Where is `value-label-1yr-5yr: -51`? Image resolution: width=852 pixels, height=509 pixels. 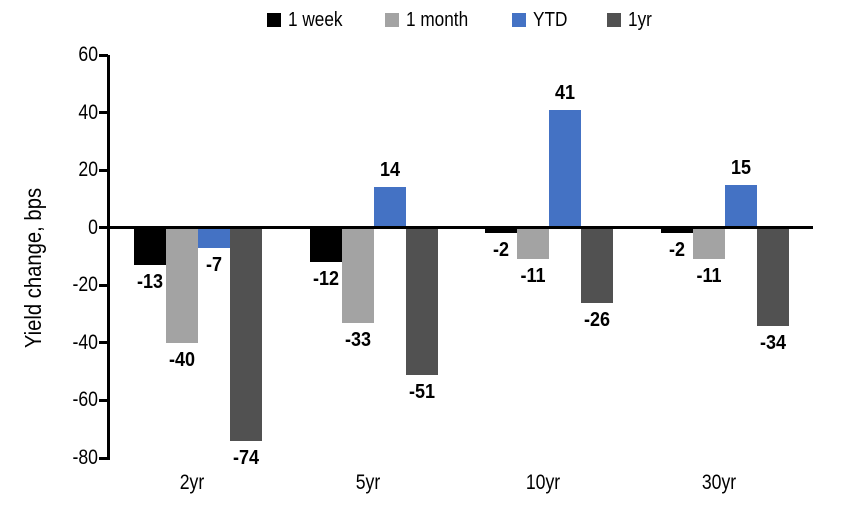
value-label-1yr-5yr: -51 is located at coordinates (421, 391).